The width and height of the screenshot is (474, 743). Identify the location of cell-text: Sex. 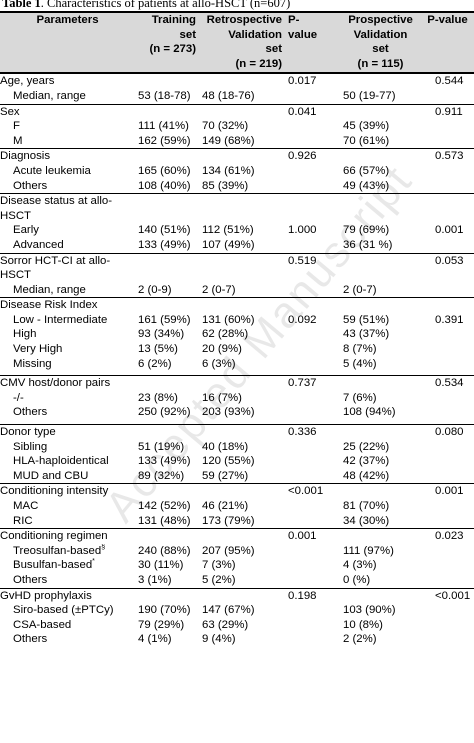
(10, 111).